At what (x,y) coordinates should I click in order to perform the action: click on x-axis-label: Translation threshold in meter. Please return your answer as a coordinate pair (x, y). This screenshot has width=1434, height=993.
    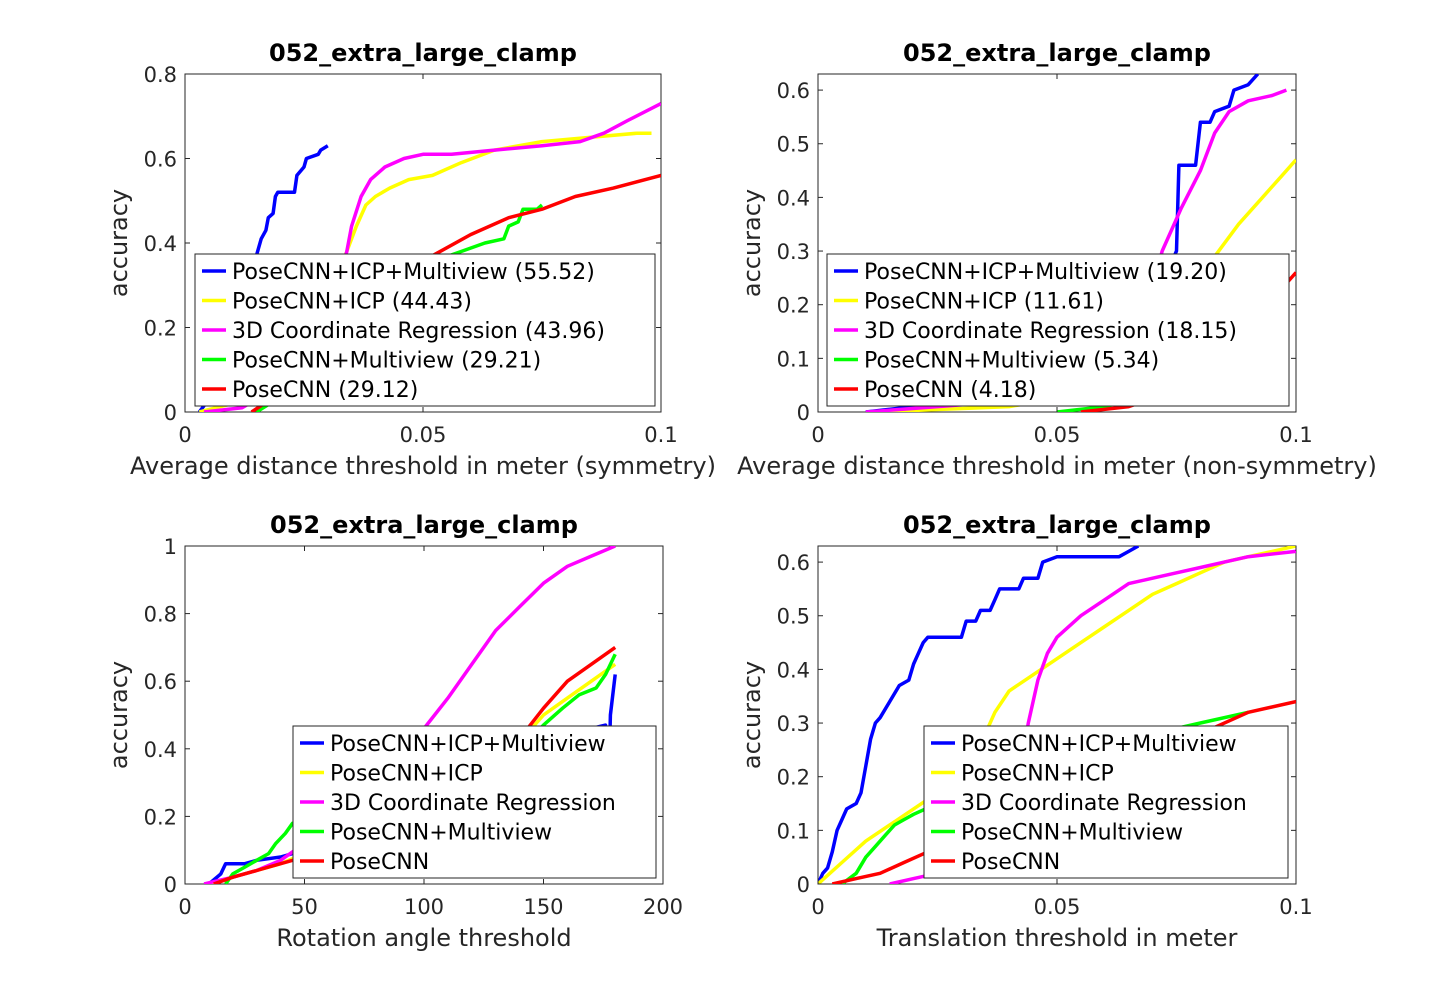
    Looking at the image, I should click on (1057, 938).